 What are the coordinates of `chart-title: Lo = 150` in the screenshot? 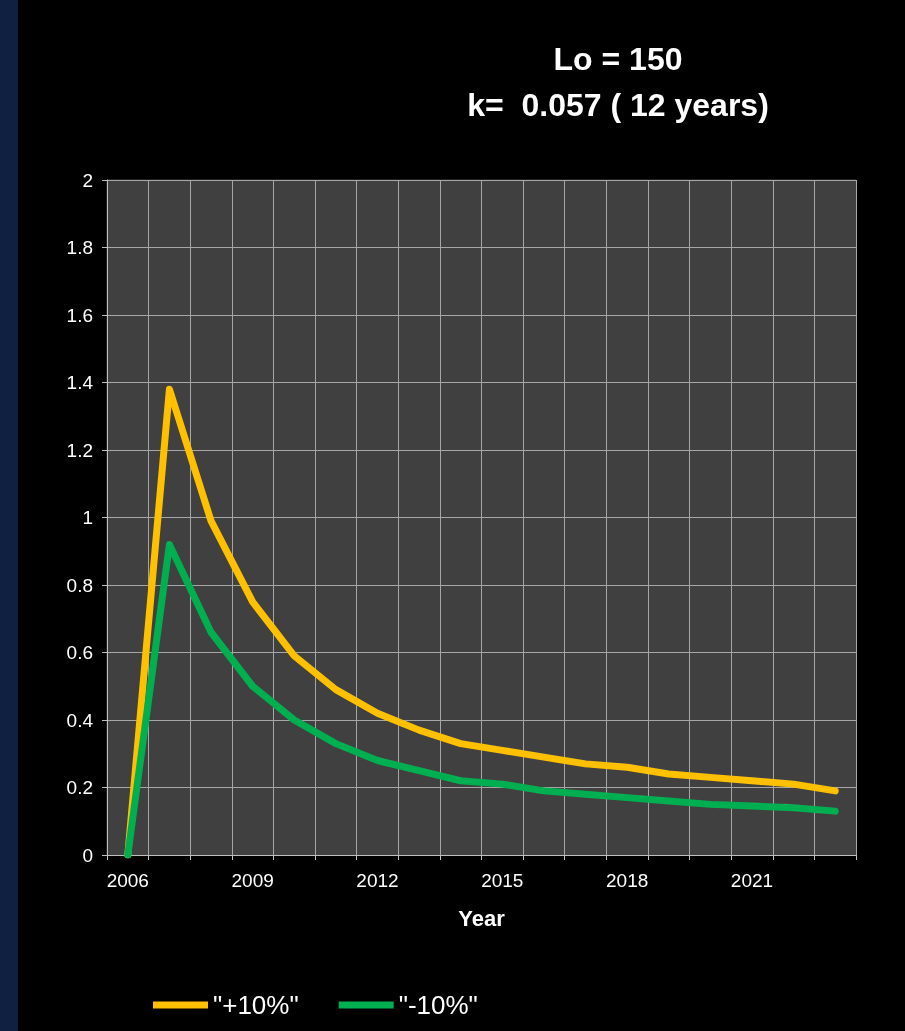 It's located at (618, 59).